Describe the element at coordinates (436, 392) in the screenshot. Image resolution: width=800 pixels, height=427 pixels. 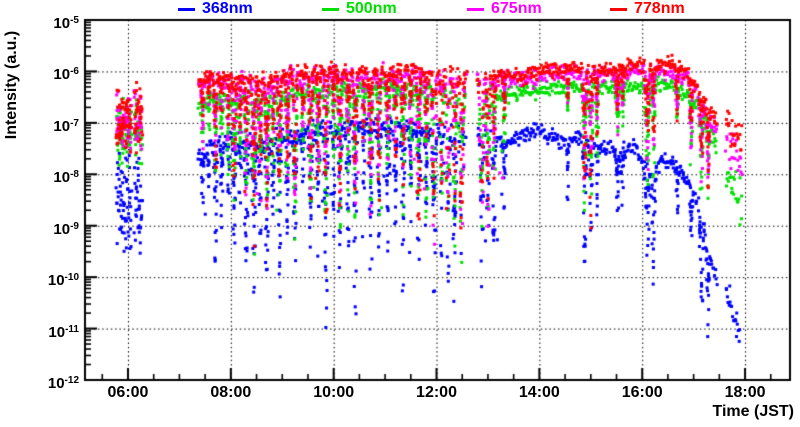
I see `x-tick-label: 12:00` at that location.